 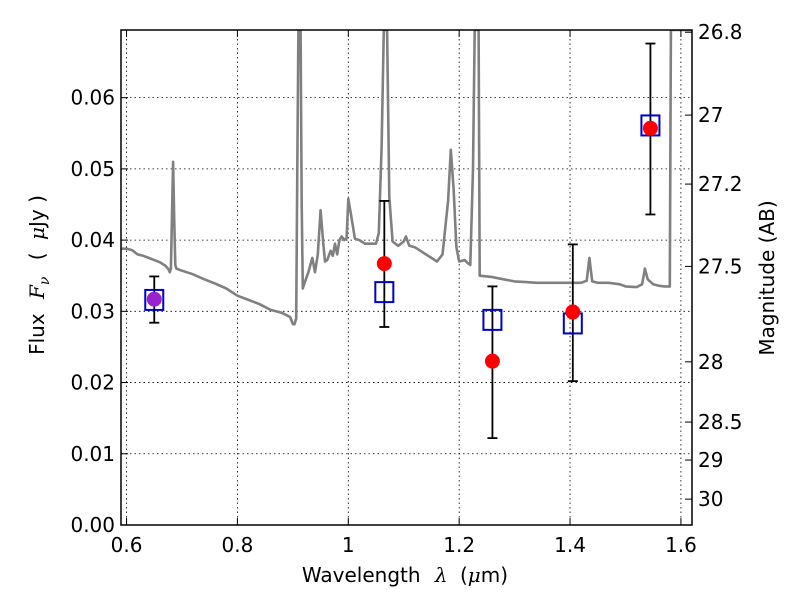 What do you see at coordinates (494, 575) in the screenshot?
I see `x-axis-label-unit-rest: m)` at bounding box center [494, 575].